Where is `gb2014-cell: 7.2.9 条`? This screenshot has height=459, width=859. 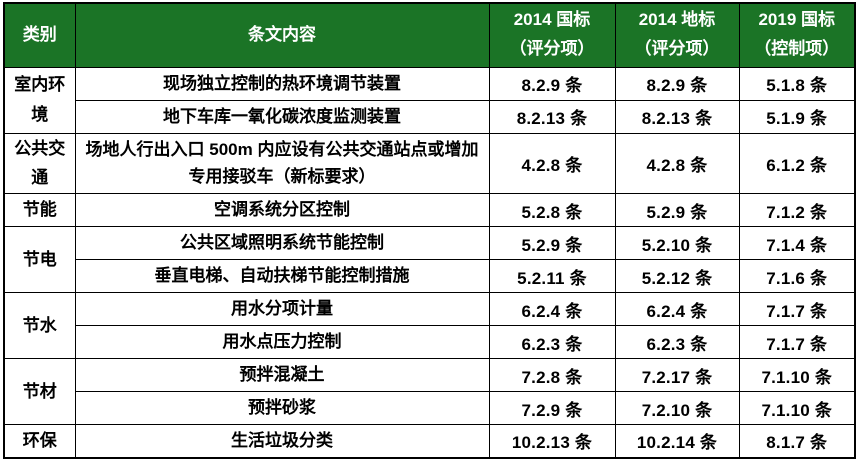
gb2014-cell: 7.2.9 条 is located at coordinates (552, 408).